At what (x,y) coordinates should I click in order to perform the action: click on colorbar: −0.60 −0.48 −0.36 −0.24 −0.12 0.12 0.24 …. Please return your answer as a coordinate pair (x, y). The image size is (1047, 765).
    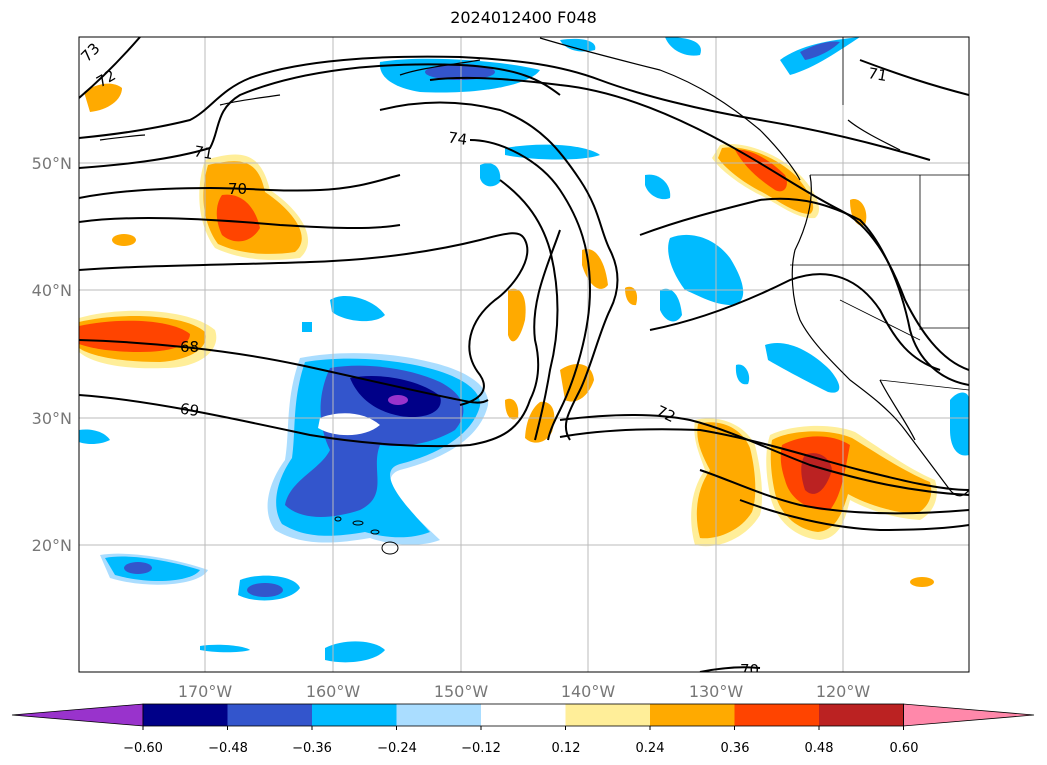
    Looking at the image, I should click on (523, 729).